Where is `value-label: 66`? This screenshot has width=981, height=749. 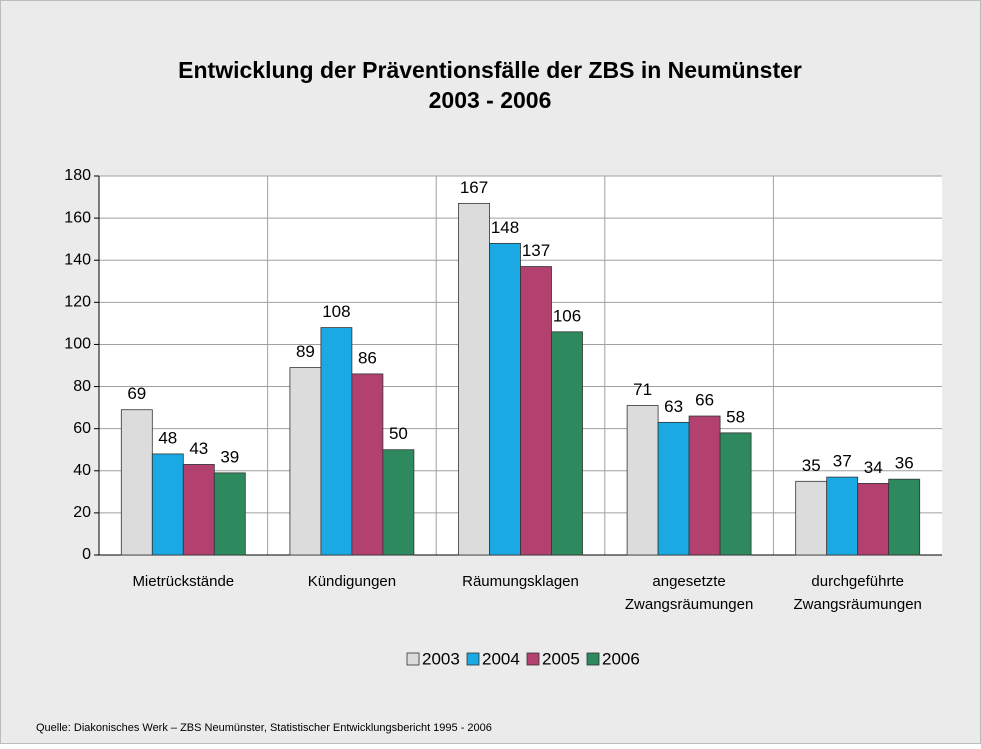 value-label: 66 is located at coordinates (704, 400).